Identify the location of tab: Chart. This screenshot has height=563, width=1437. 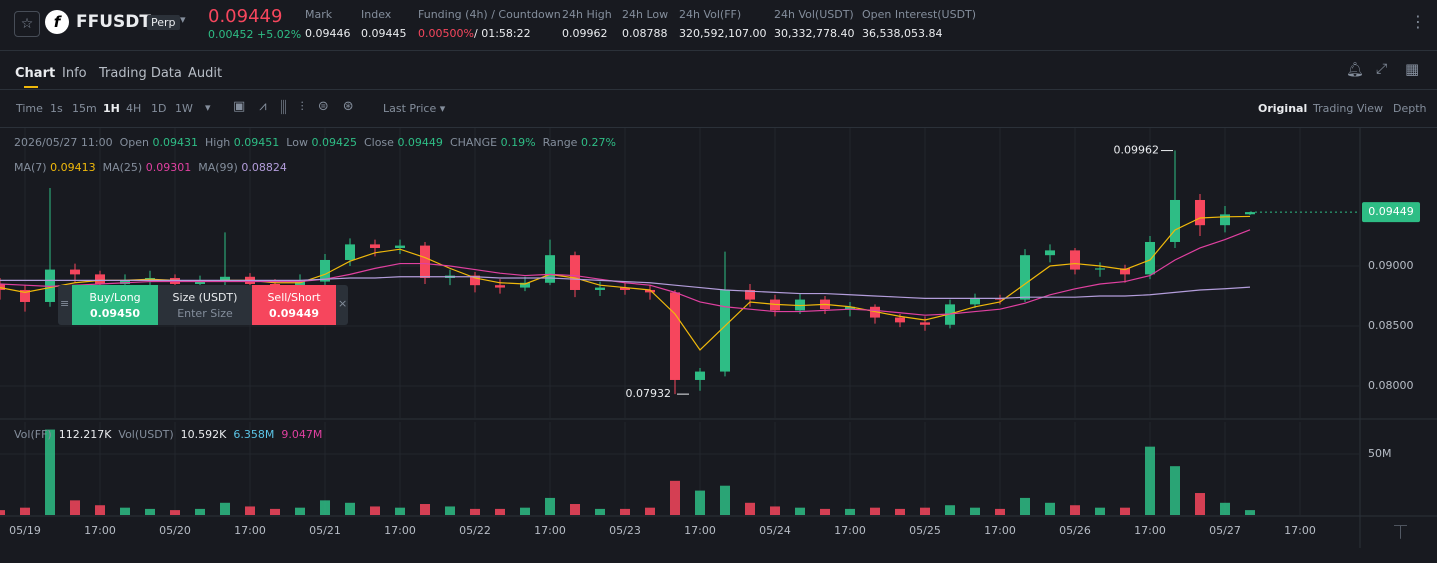
(35, 73).